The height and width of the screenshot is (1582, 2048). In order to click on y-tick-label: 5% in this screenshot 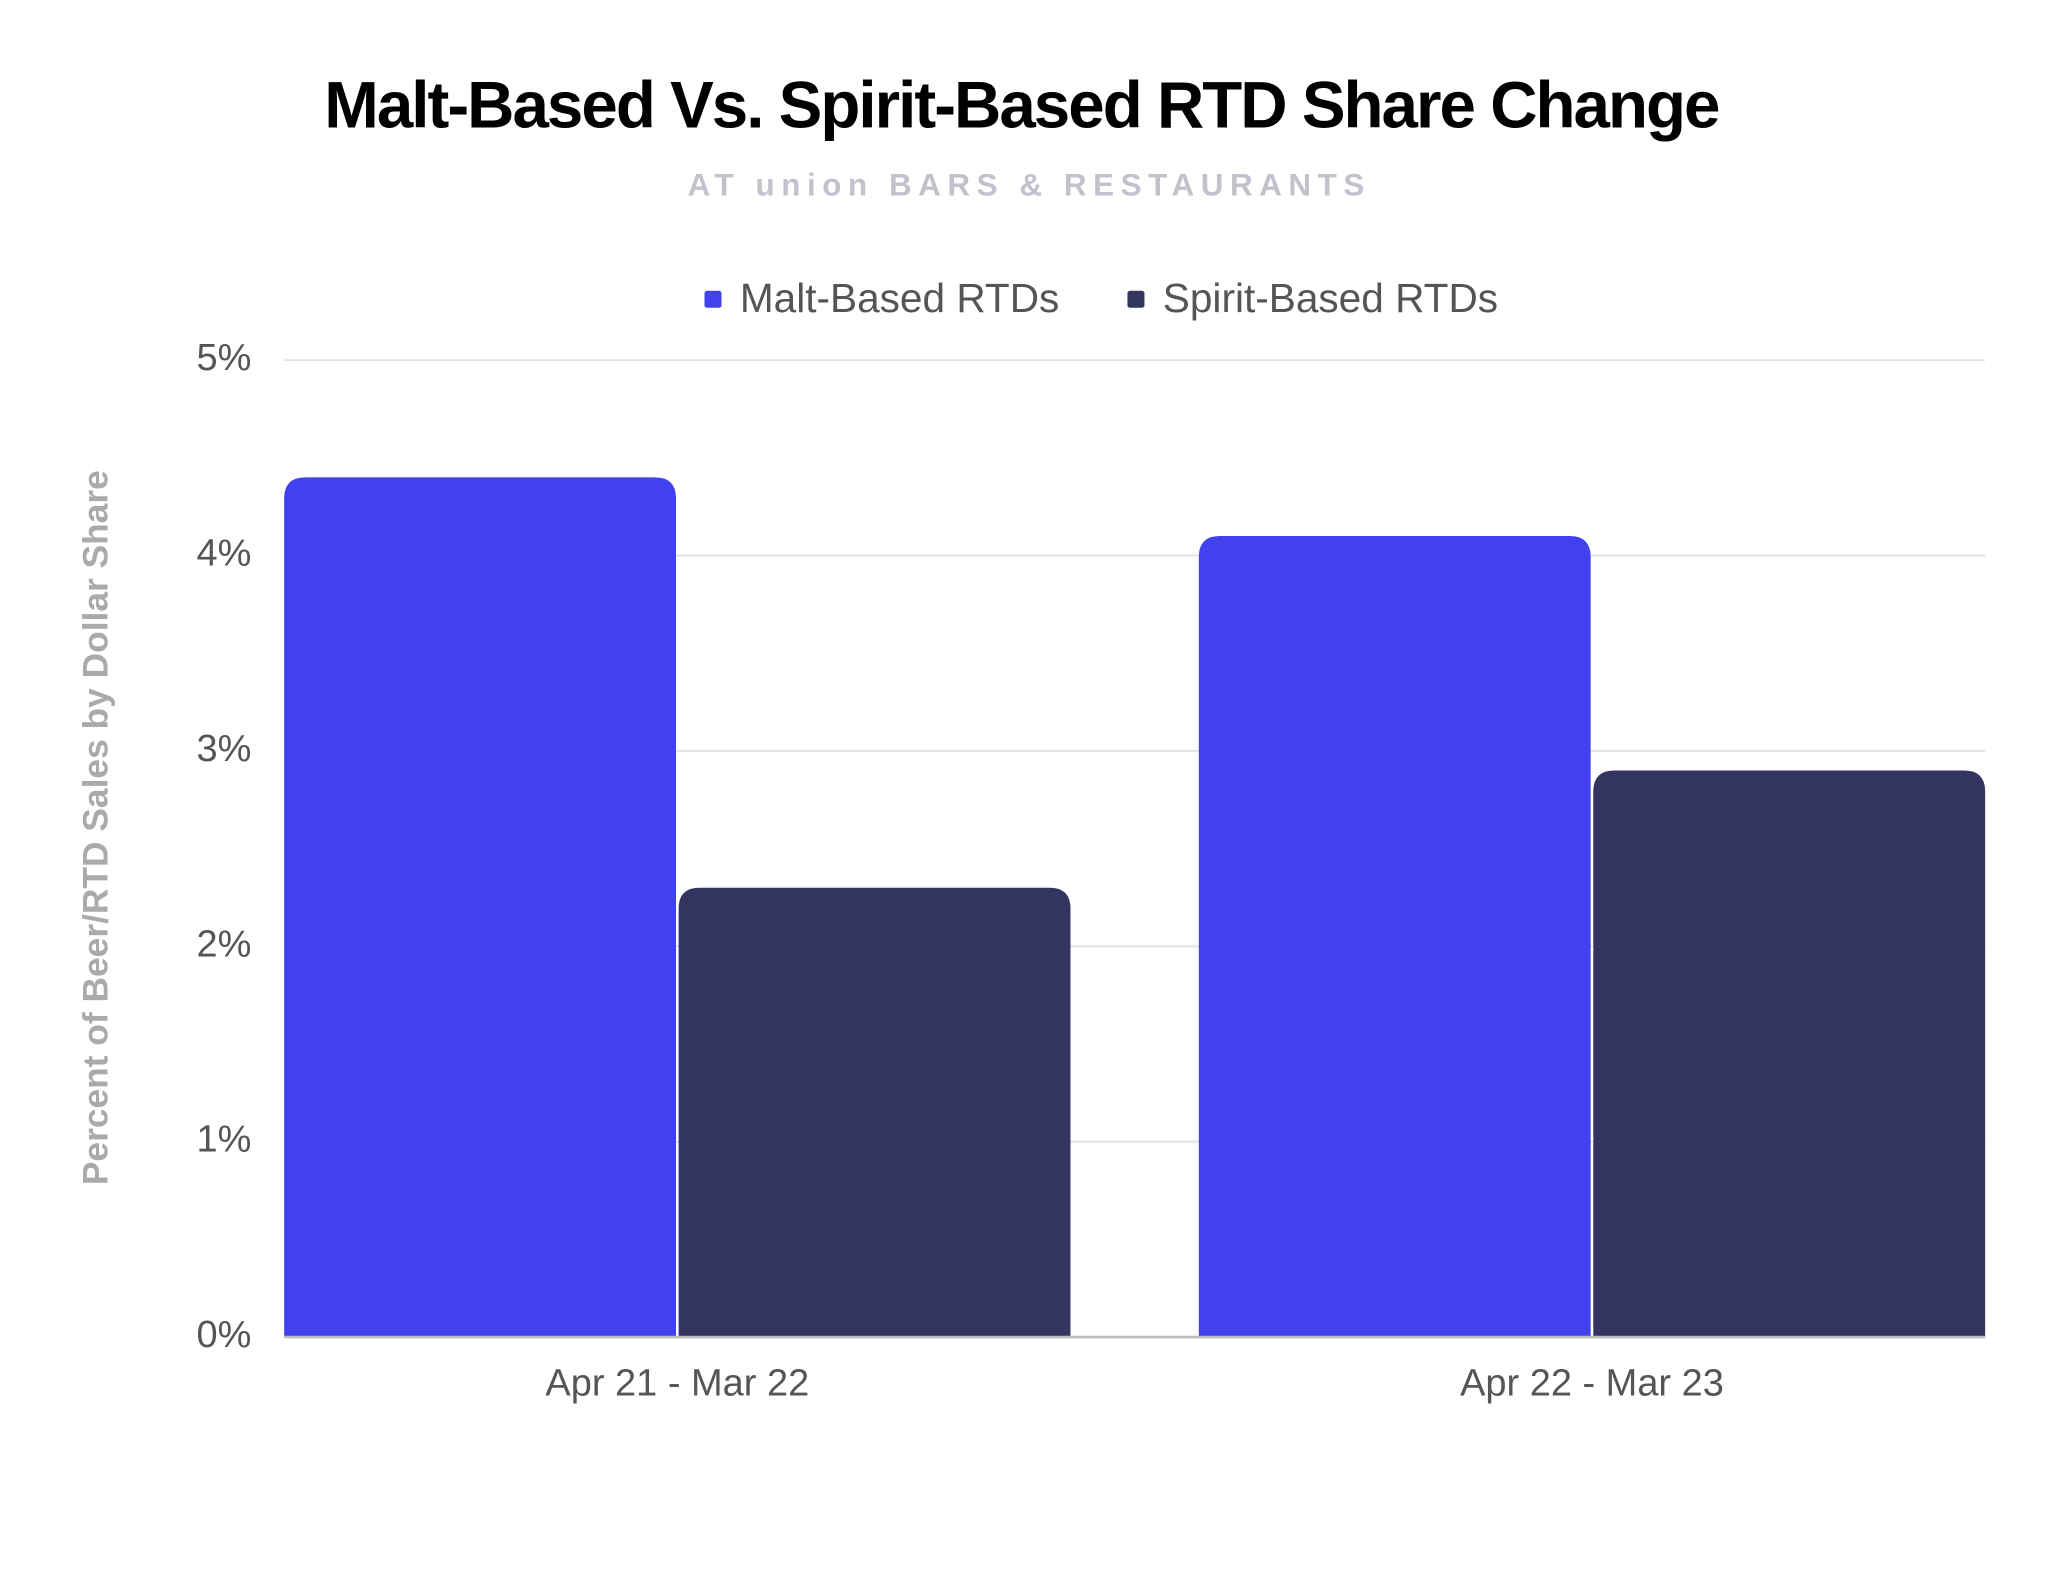, I will do `click(224, 358)`.